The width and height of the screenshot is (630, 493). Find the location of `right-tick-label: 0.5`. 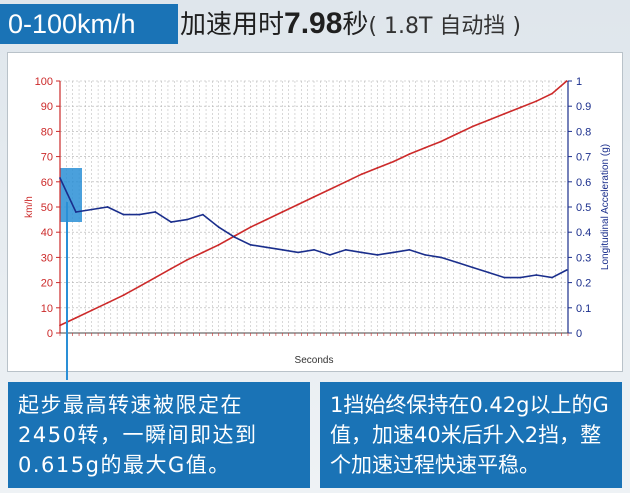

right-tick-label: 0.5 is located at coordinates (583, 208).